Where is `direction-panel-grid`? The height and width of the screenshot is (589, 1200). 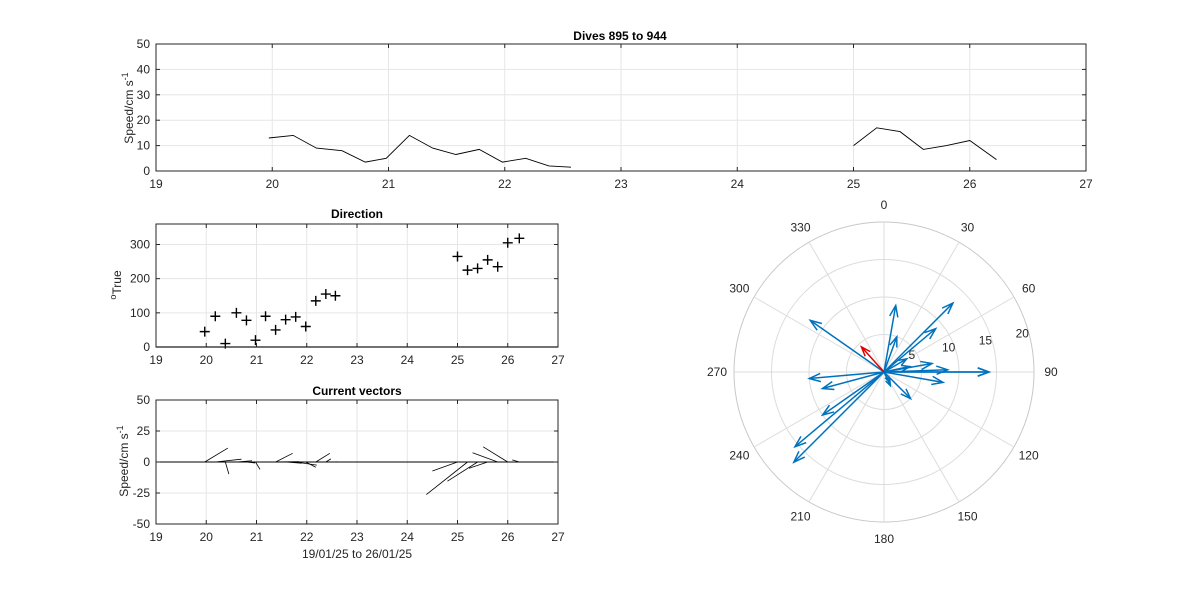
direction-panel-grid is located at coordinates (357, 286).